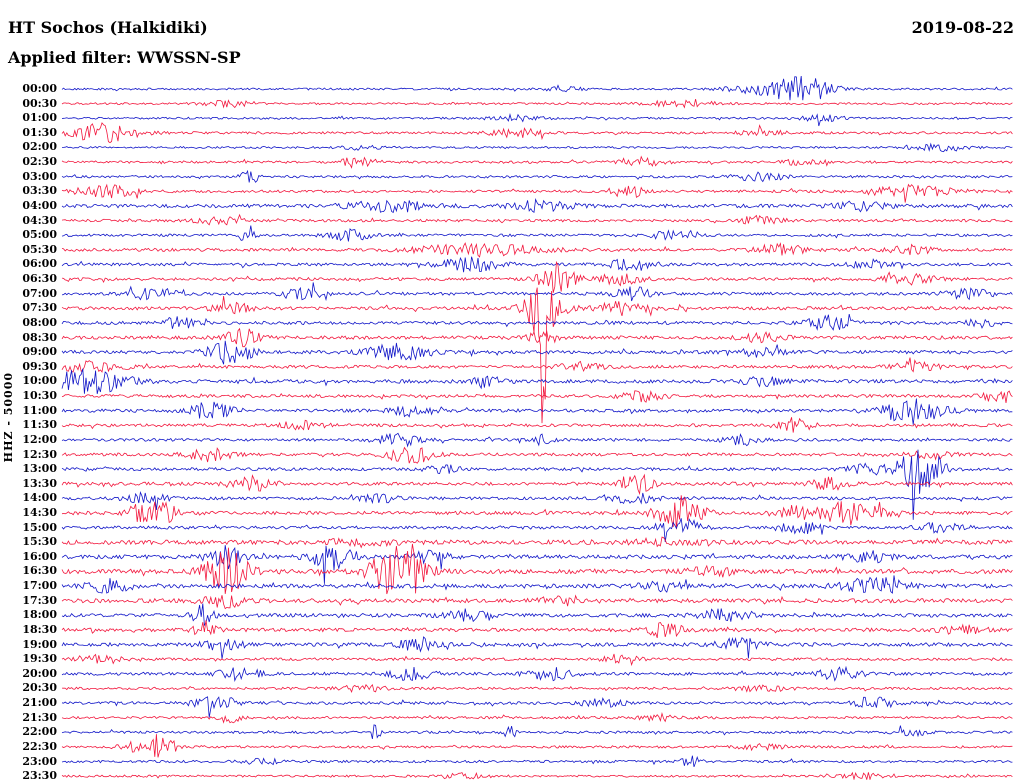  What do you see at coordinates (537, 455) in the screenshot?
I see `trace-12:30` at bounding box center [537, 455].